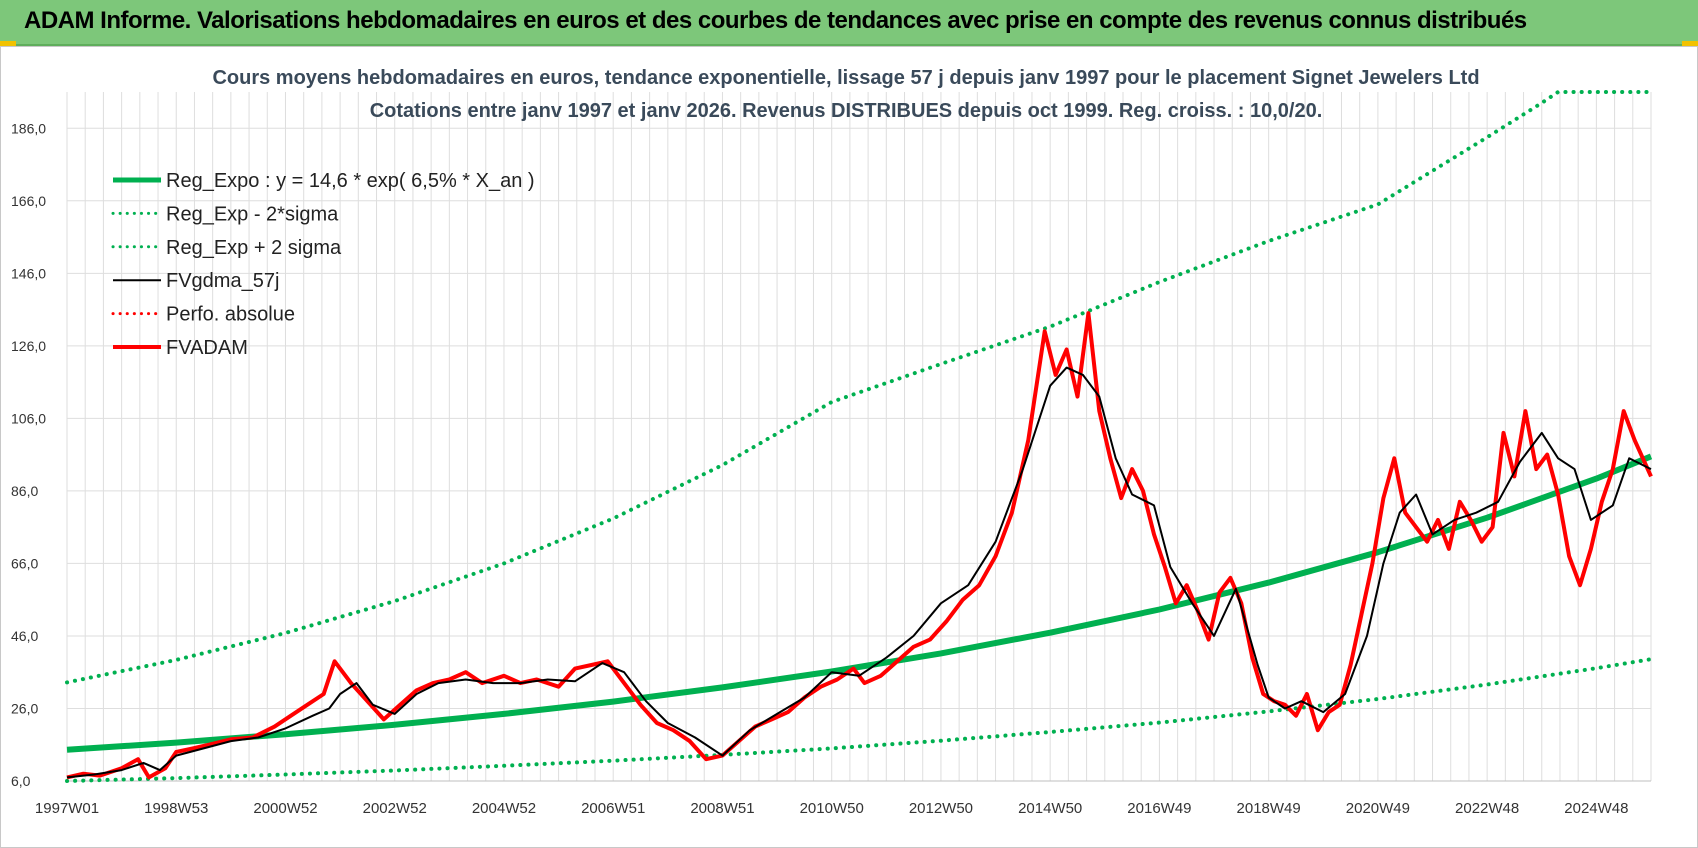 The image size is (1698, 848). I want to click on x-tick-label: 1997W01, so click(67, 808).